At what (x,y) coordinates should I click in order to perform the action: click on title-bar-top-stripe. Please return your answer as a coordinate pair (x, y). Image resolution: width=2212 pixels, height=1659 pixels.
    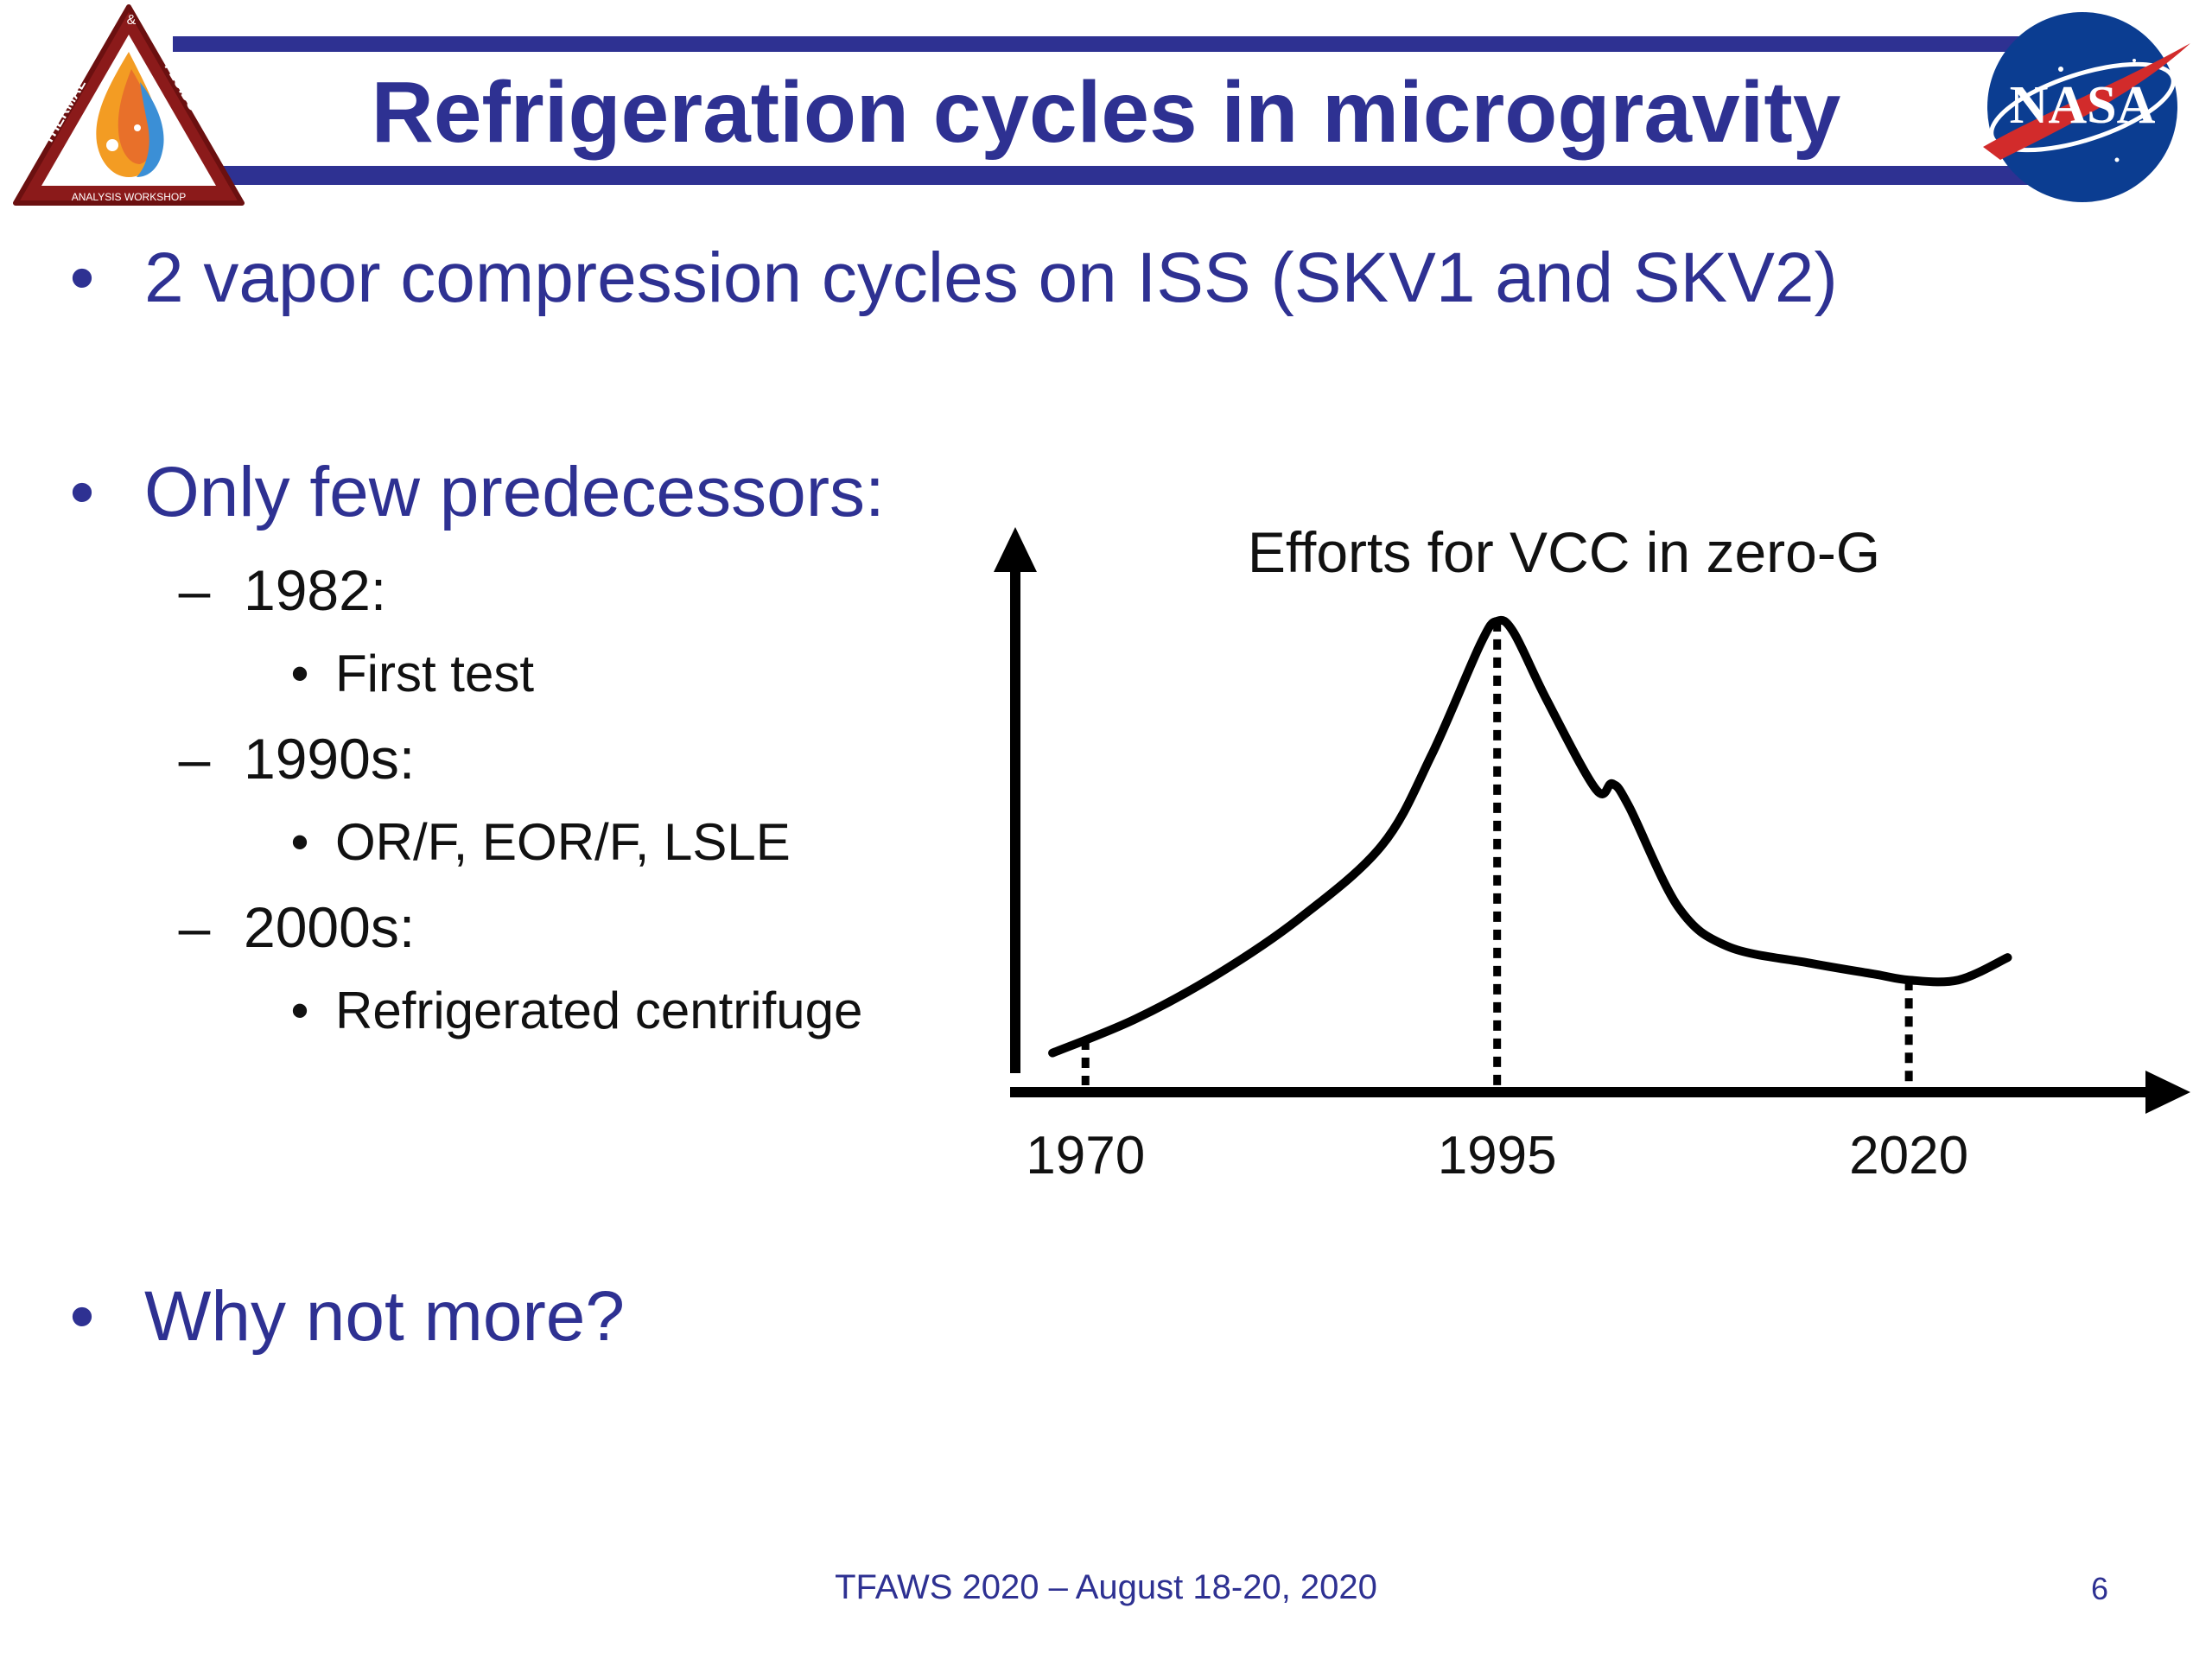
    Looking at the image, I should click on (1106, 44).